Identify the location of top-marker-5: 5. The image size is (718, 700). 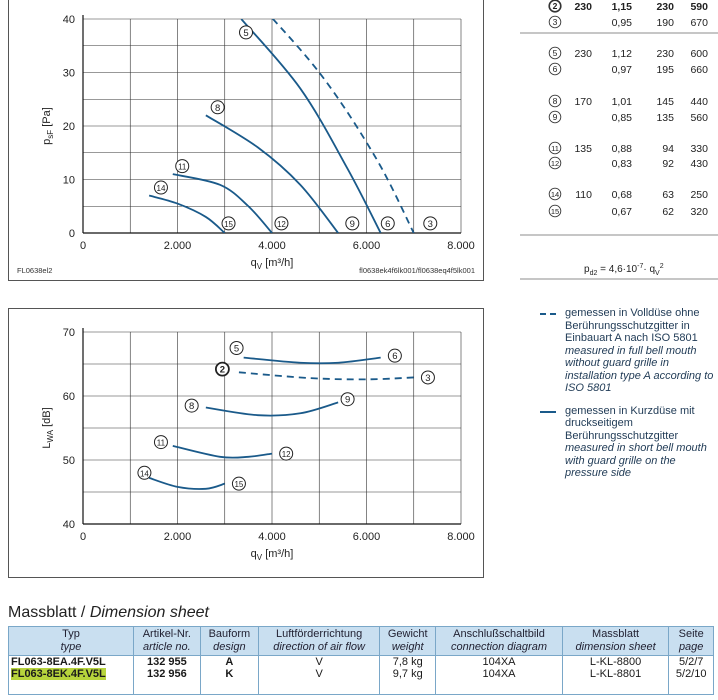
(246, 32).